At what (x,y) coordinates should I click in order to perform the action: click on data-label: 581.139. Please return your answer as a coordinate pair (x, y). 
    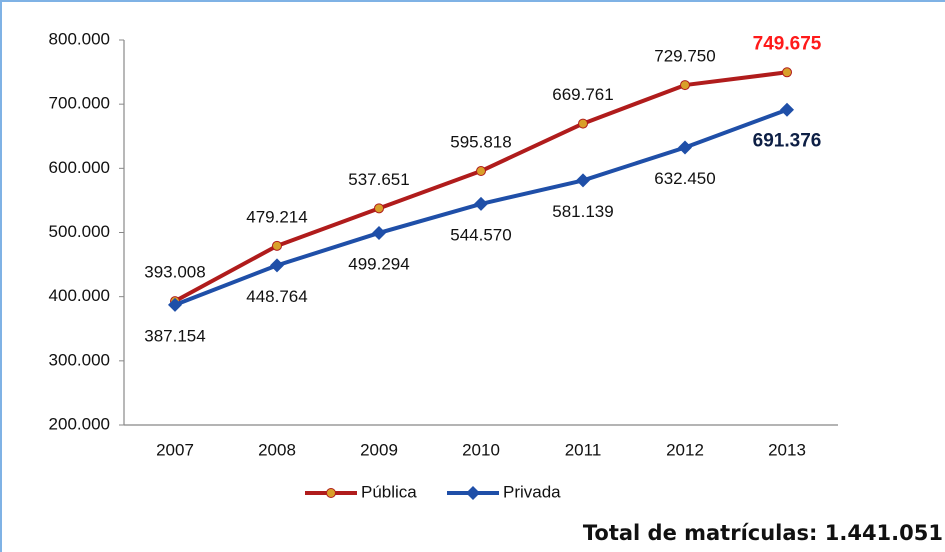
    Looking at the image, I should click on (582, 211).